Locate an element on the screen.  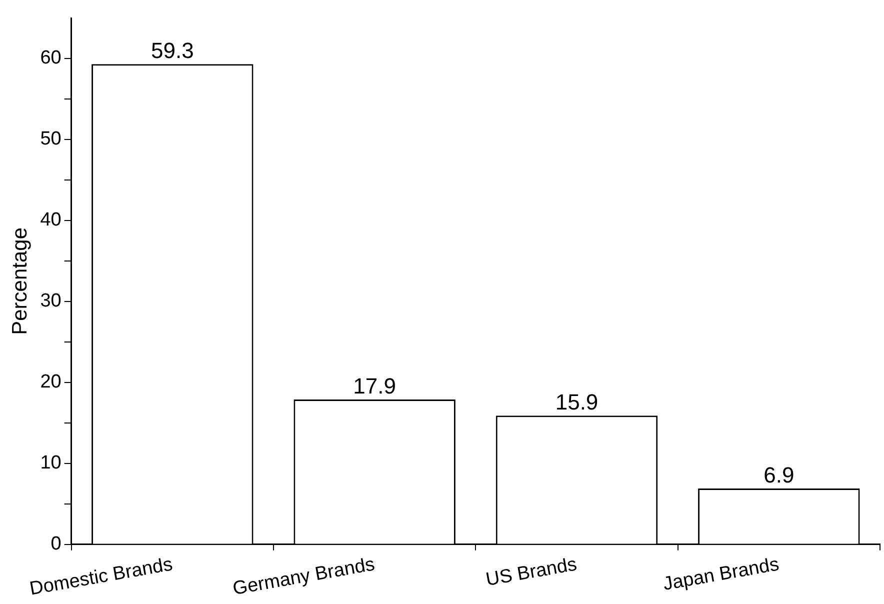
y-tick-label: 50 is located at coordinates (51, 139).